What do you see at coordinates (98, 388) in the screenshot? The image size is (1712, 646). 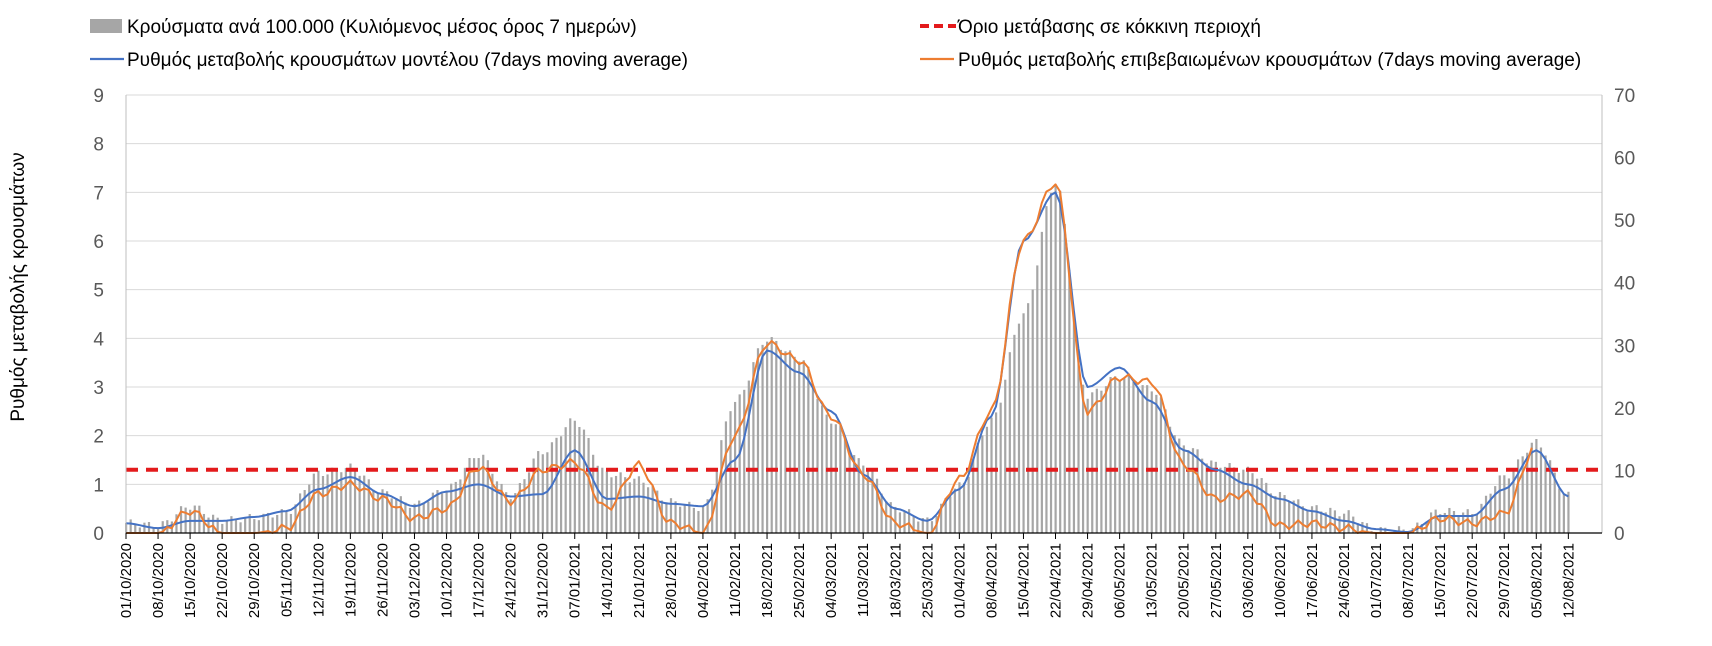 I see `y-left-tick-label: 3` at bounding box center [98, 388].